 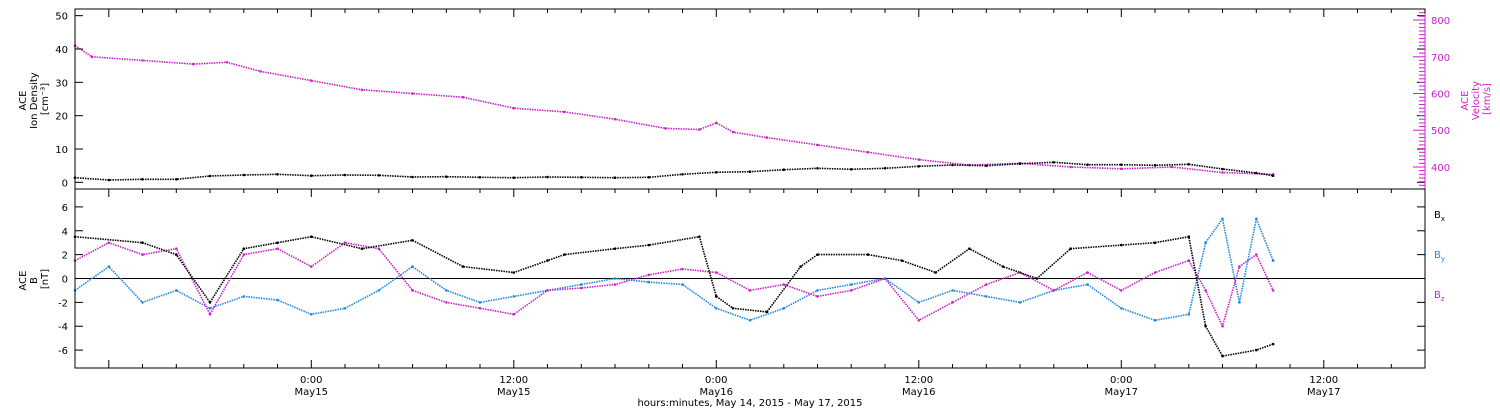 I want to click on field-legend: Bx By Bz, so click(x=1439, y=256).